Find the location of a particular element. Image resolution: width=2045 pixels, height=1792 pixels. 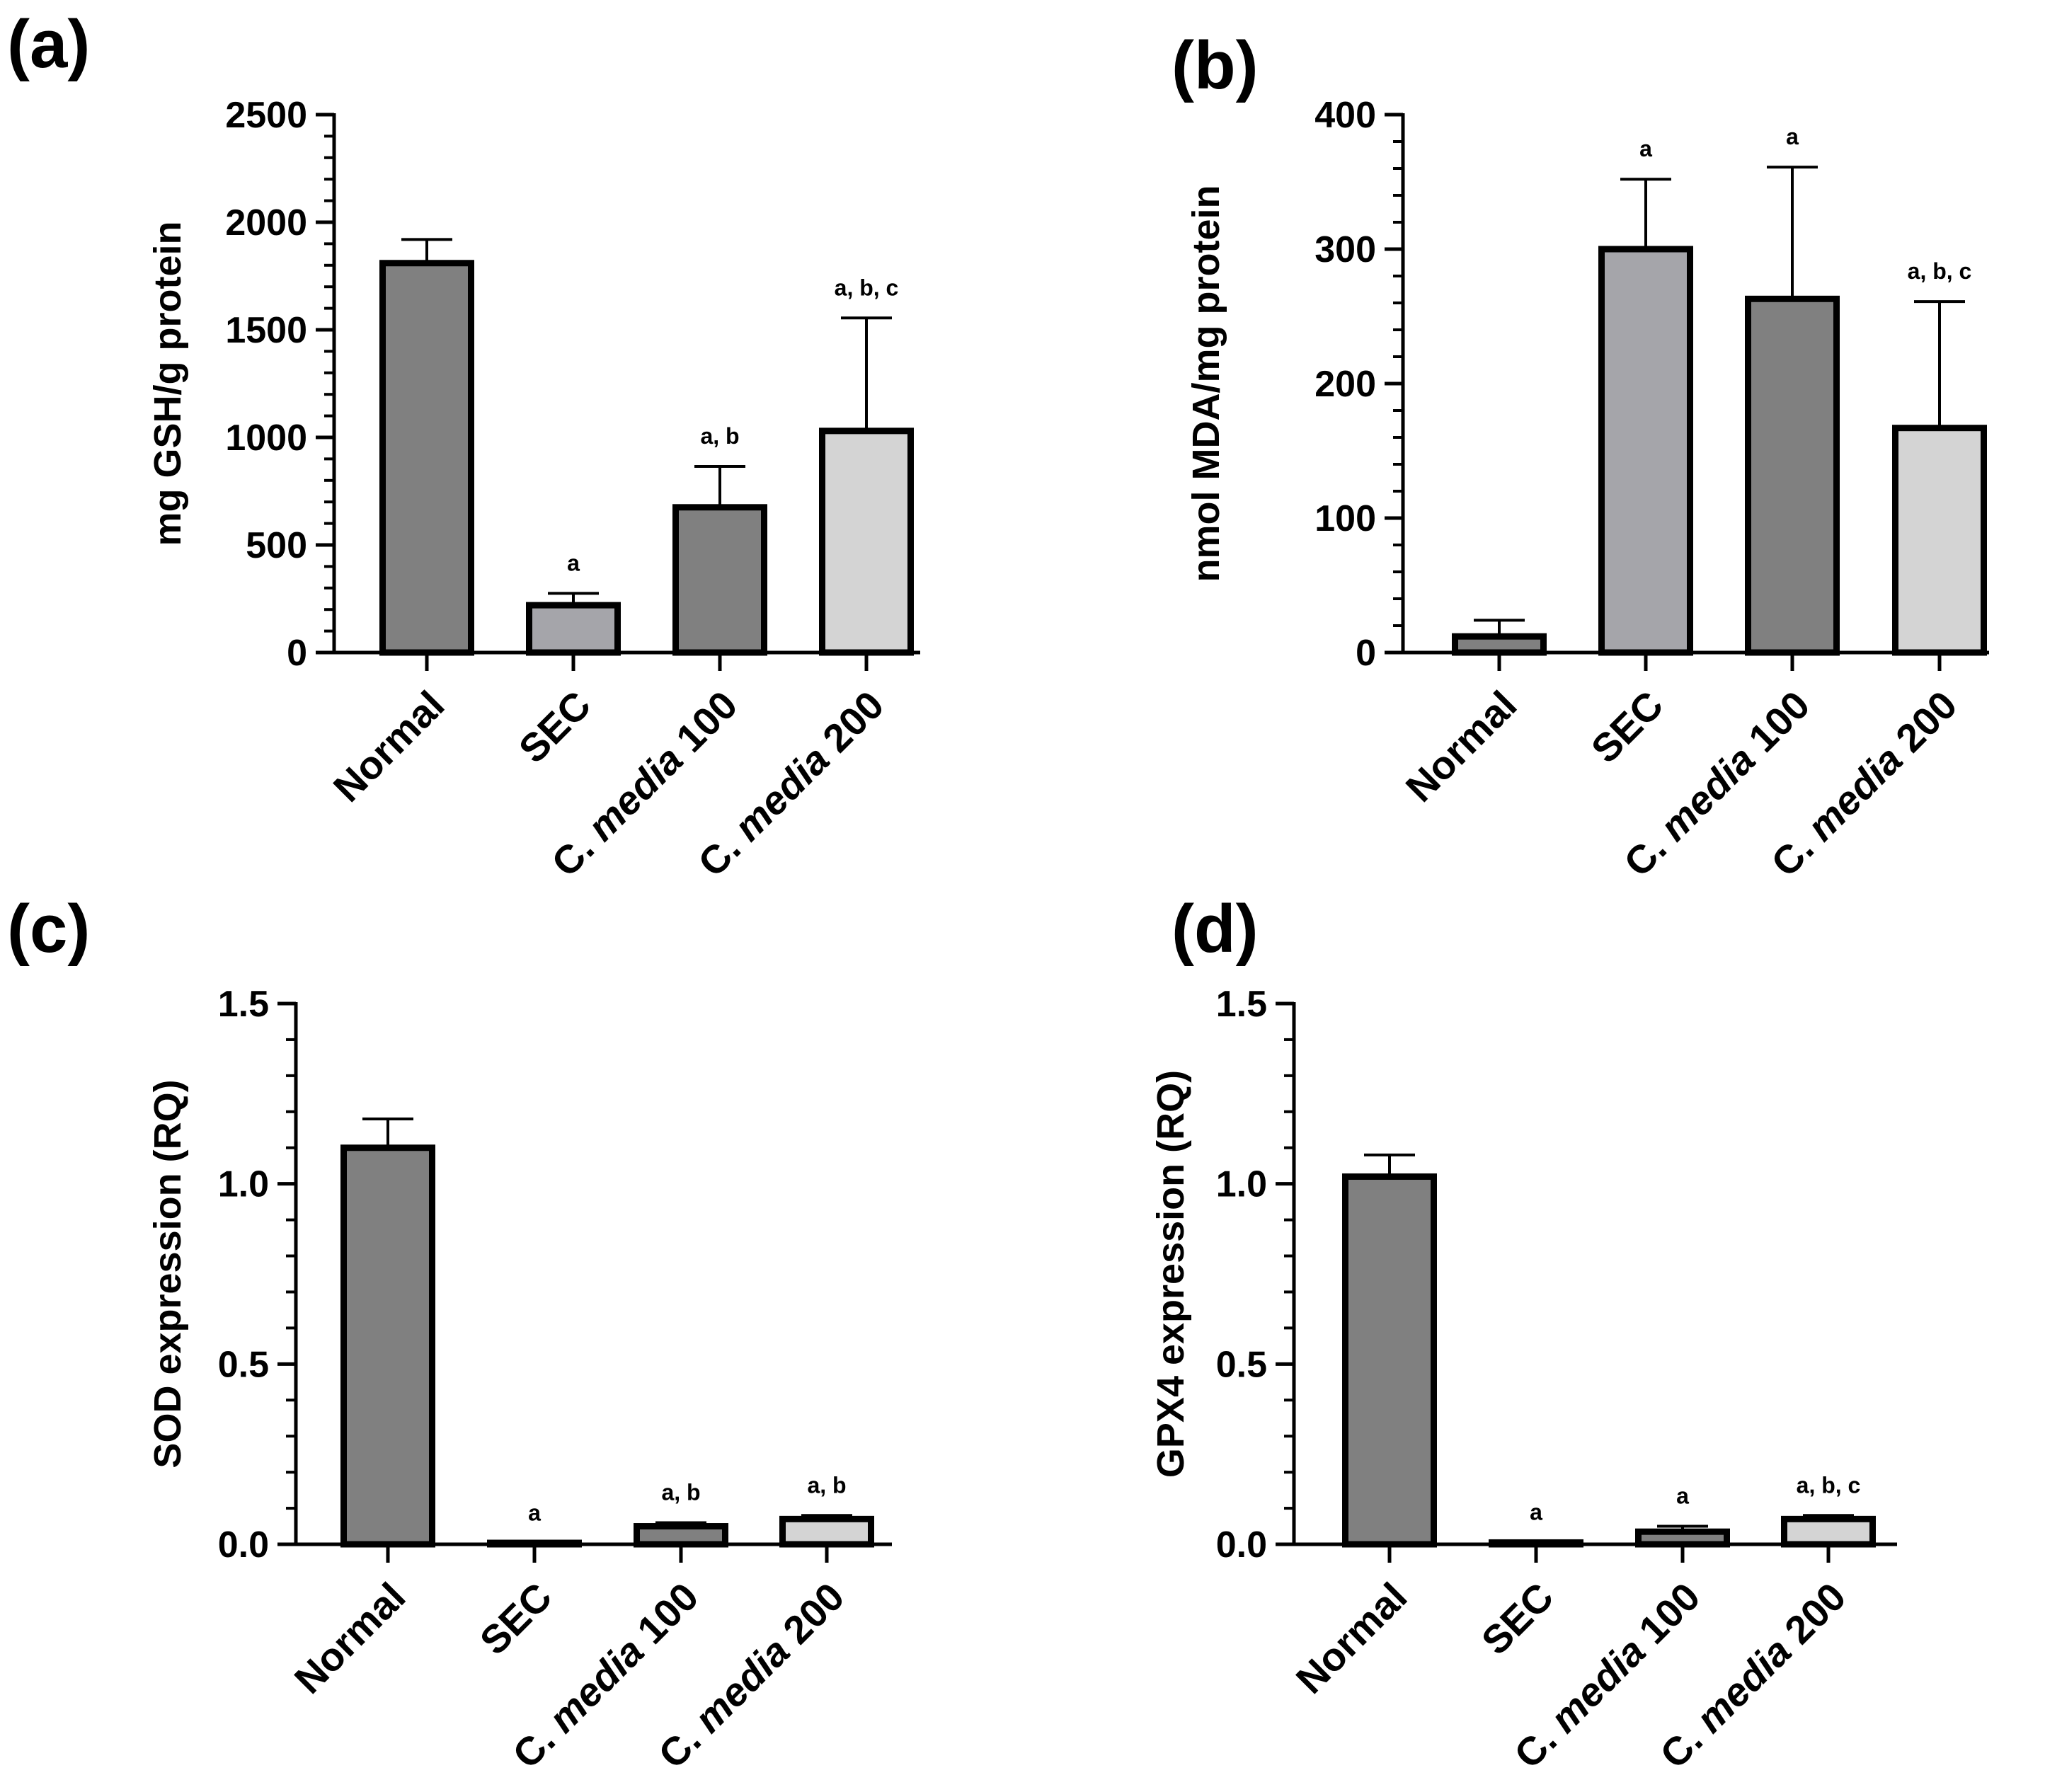

panel-label: (c) is located at coordinates (48, 929).